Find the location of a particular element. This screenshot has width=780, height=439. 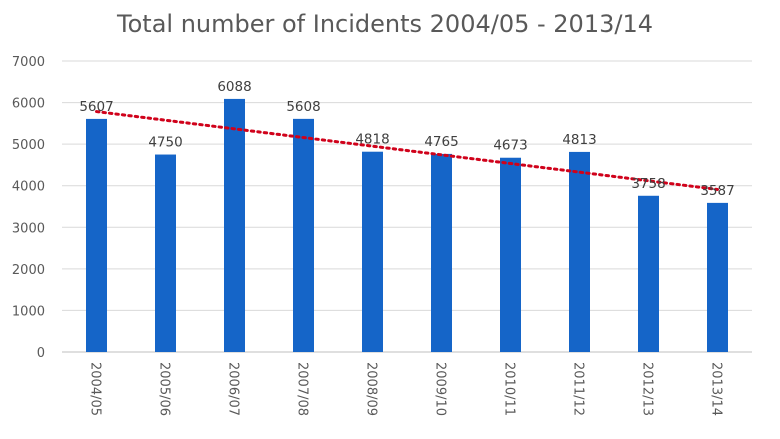

y-tick-label: 6000 is located at coordinates (28, 104).